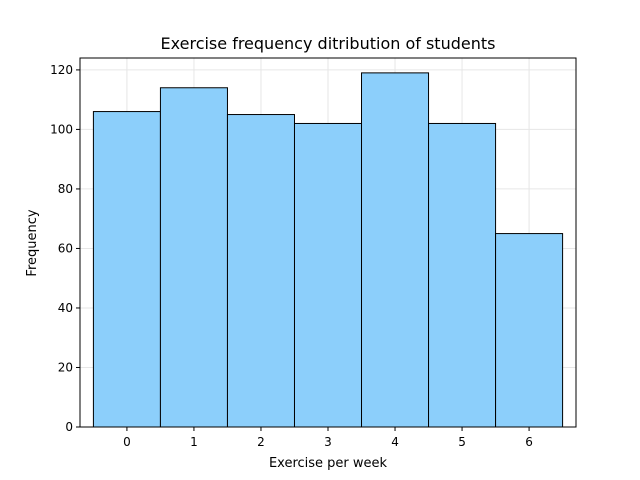 This screenshot has width=640, height=480. What do you see at coordinates (65, 189) in the screenshot?
I see `y-tick-label: 80` at bounding box center [65, 189].